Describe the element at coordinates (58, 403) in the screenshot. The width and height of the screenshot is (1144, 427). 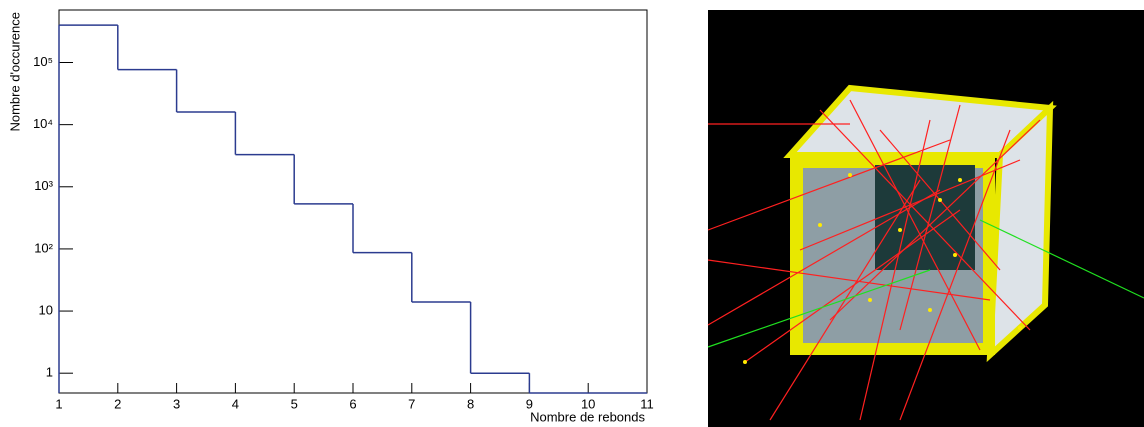
I see `x-tick-label: 1` at that location.